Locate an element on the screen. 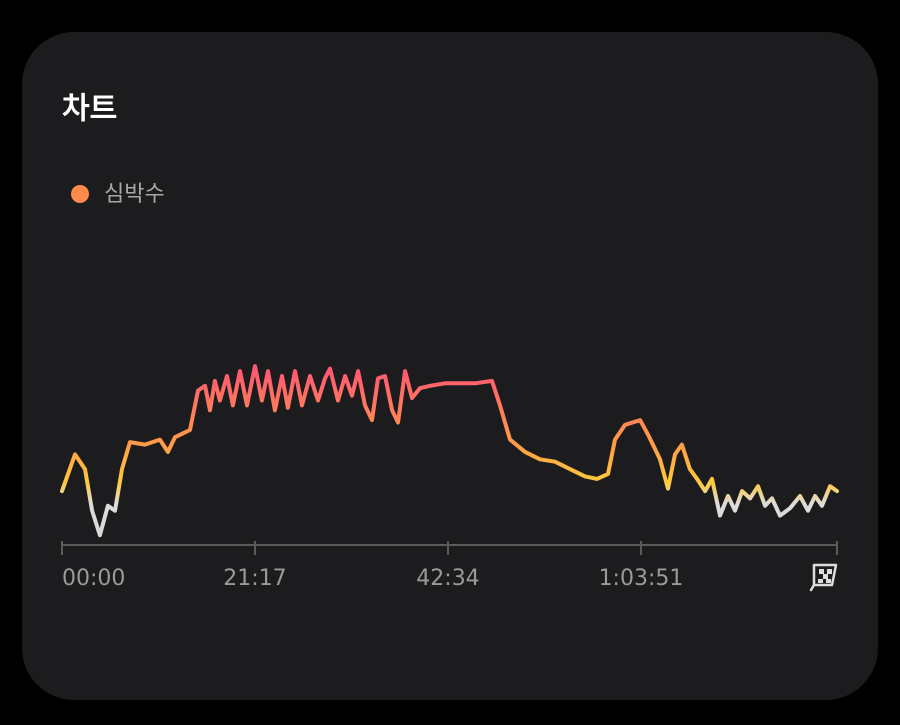 The height and width of the screenshot is (725, 900). x-tick-label: 00:00 is located at coordinates (93, 578).